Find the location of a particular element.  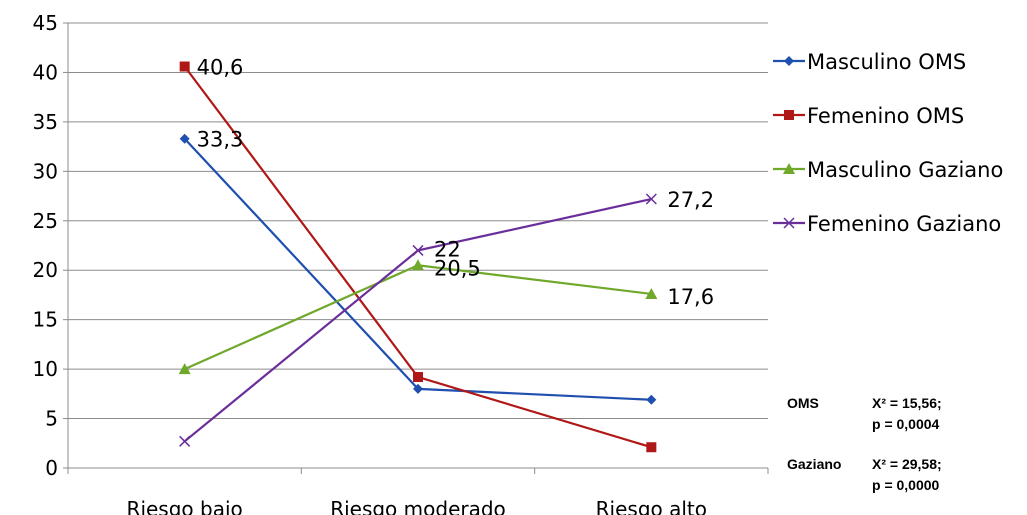

legend-marker-femenino-gaziano is located at coordinates (789, 223).